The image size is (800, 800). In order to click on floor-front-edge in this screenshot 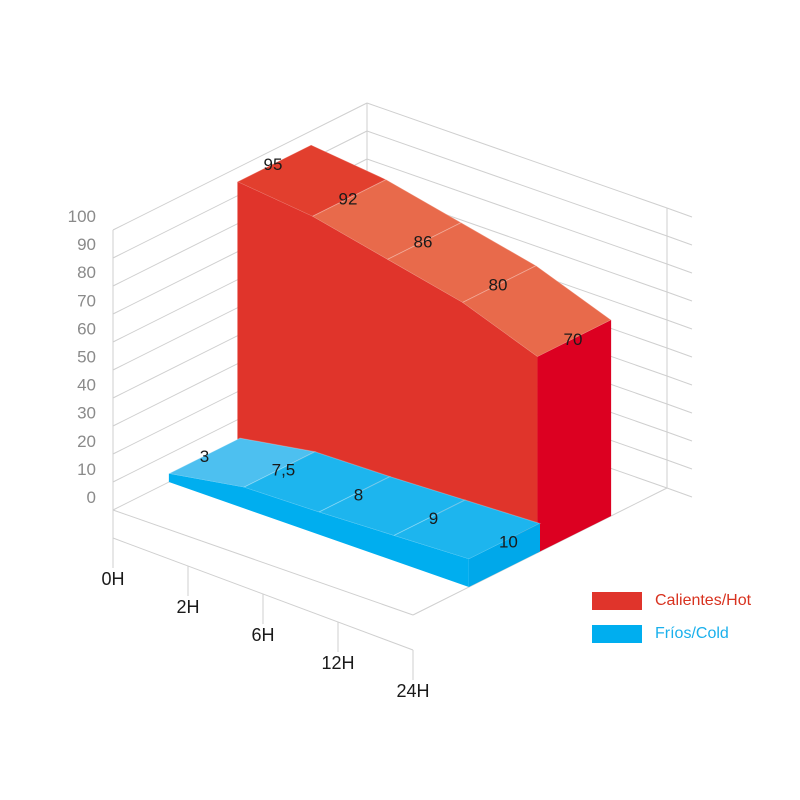, I will do `click(263, 562)`.